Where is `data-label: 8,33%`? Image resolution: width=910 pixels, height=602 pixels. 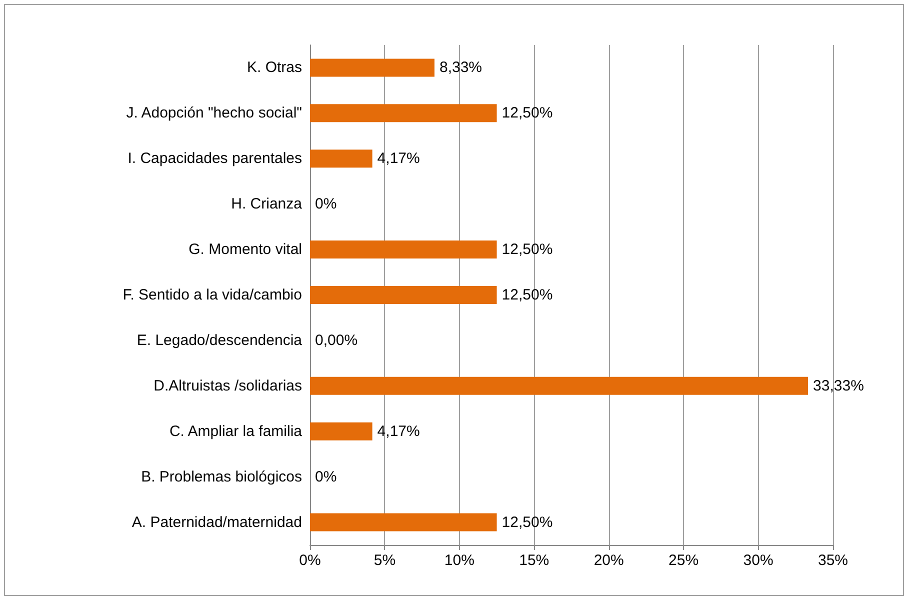
data-label: 8,33% is located at coordinates (460, 67).